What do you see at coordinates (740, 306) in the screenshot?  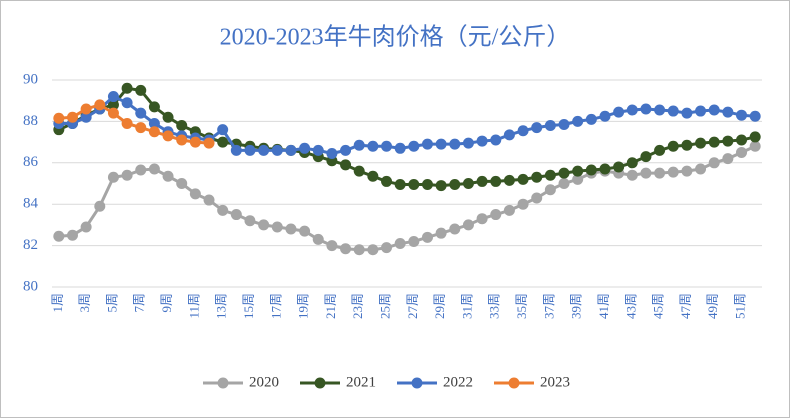 I see `x-tick-label: 51周` at bounding box center [740, 306].